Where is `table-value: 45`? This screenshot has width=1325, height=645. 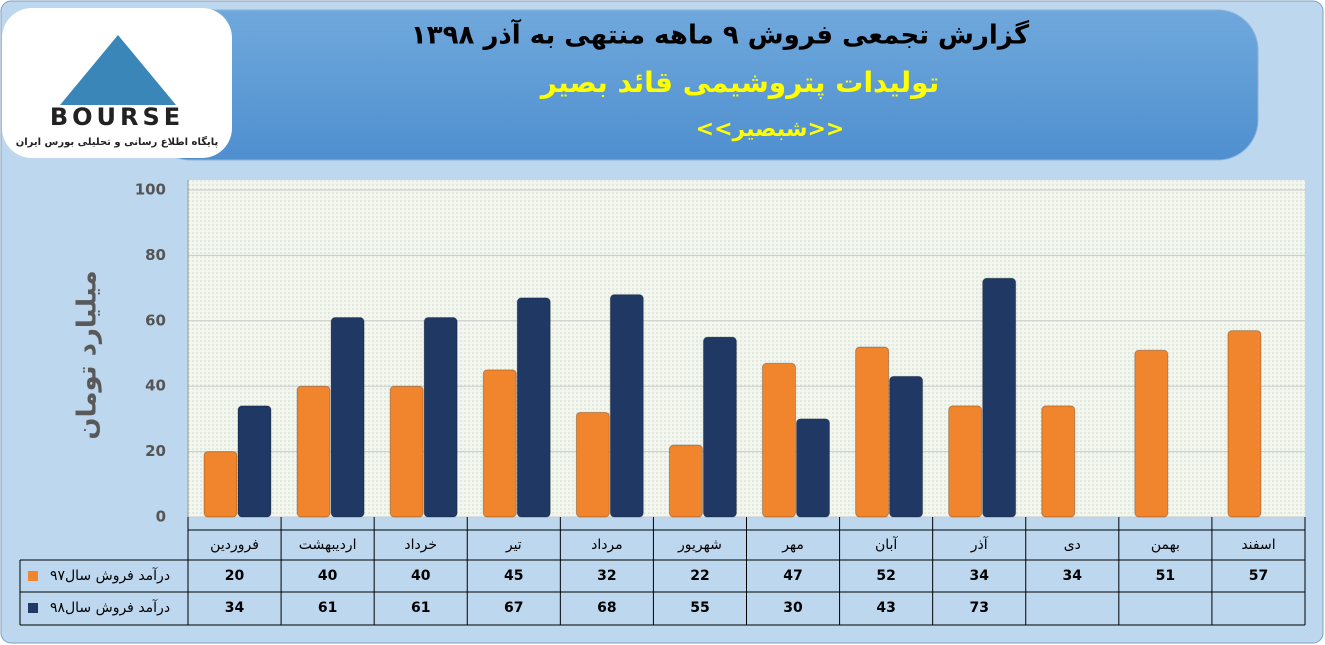
table-value: 45 is located at coordinates (513, 576).